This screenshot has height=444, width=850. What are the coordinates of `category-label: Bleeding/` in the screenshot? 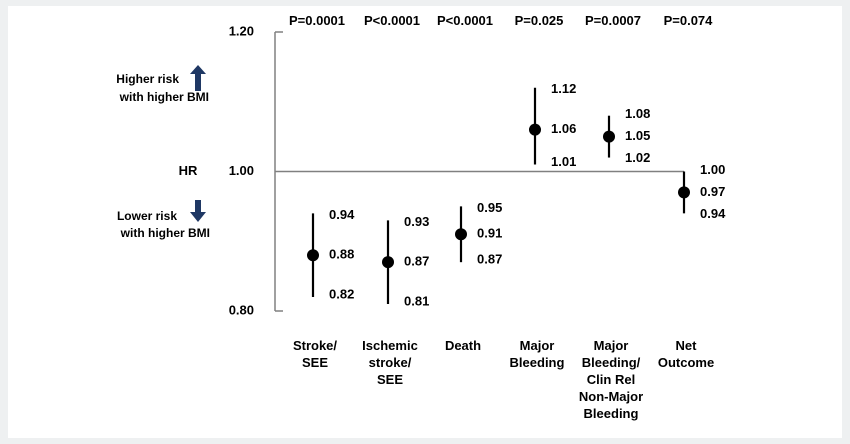 It's located at (611, 362).